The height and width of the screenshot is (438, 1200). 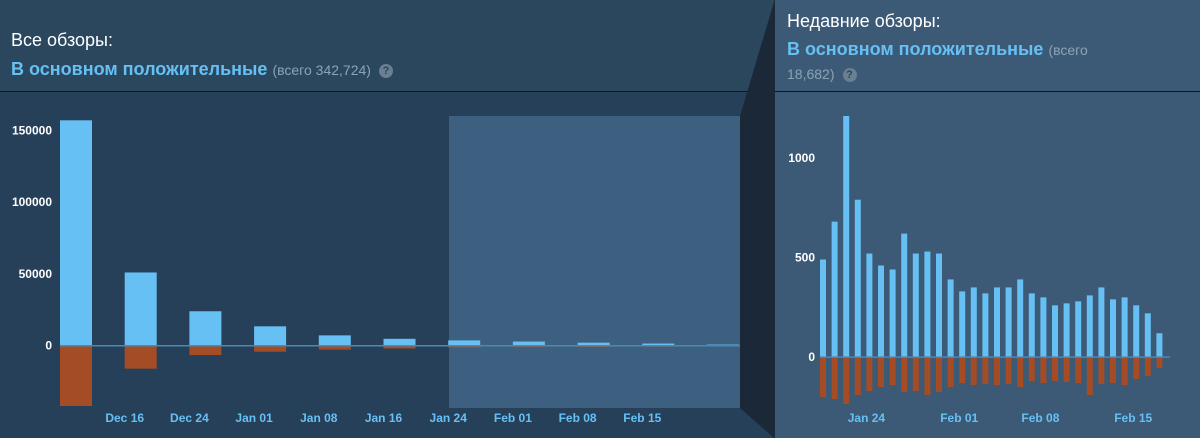 What do you see at coordinates (48, 346) in the screenshot?
I see `all-reviews-y-tick-label: 0` at bounding box center [48, 346].